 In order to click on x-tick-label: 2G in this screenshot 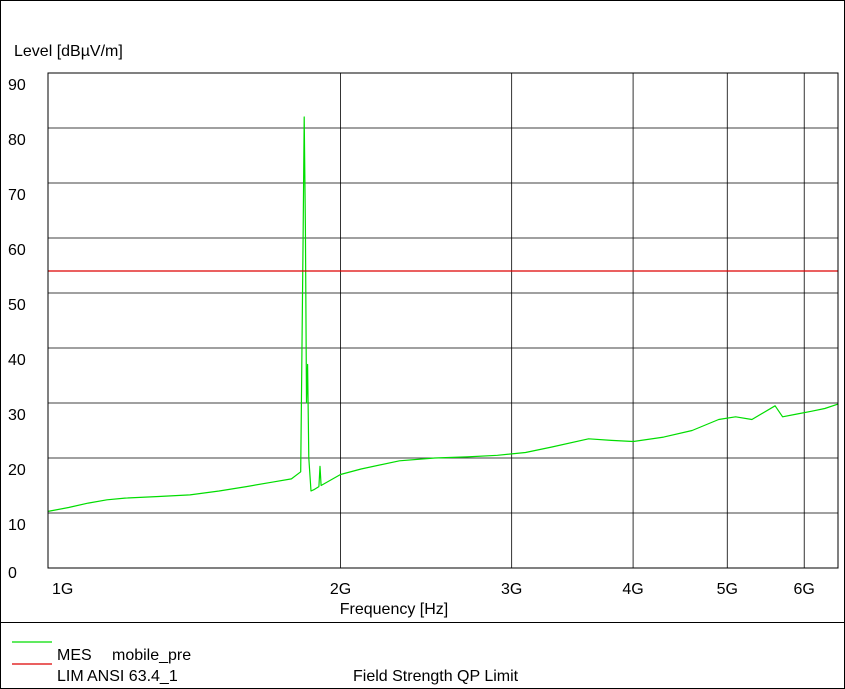, I will do `click(340, 589)`.